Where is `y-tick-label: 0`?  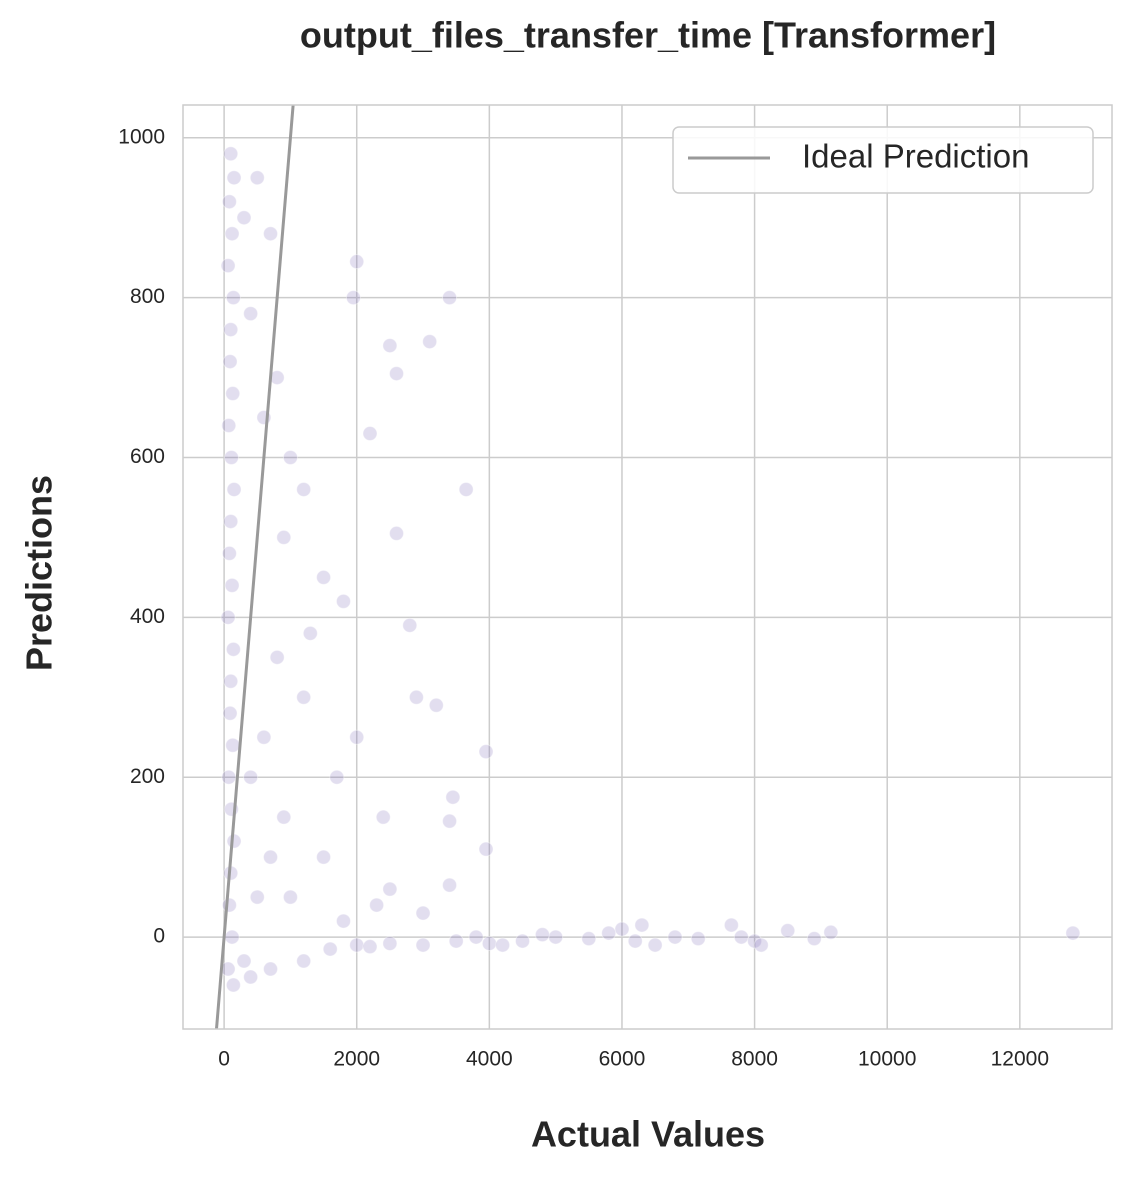
y-tick-label: 0 is located at coordinates (159, 936).